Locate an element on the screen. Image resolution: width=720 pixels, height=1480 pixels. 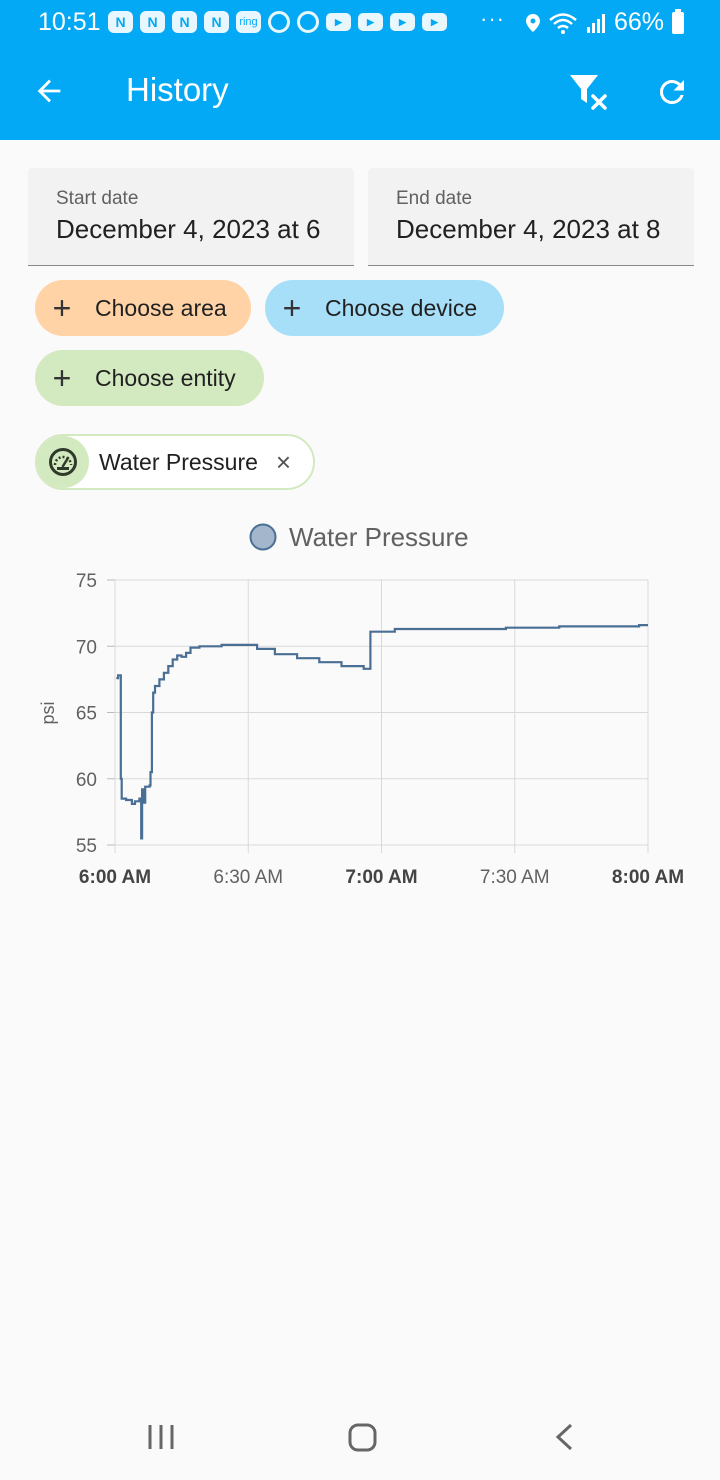
choose-entity-button: + Choose entity is located at coordinates (149, 378).